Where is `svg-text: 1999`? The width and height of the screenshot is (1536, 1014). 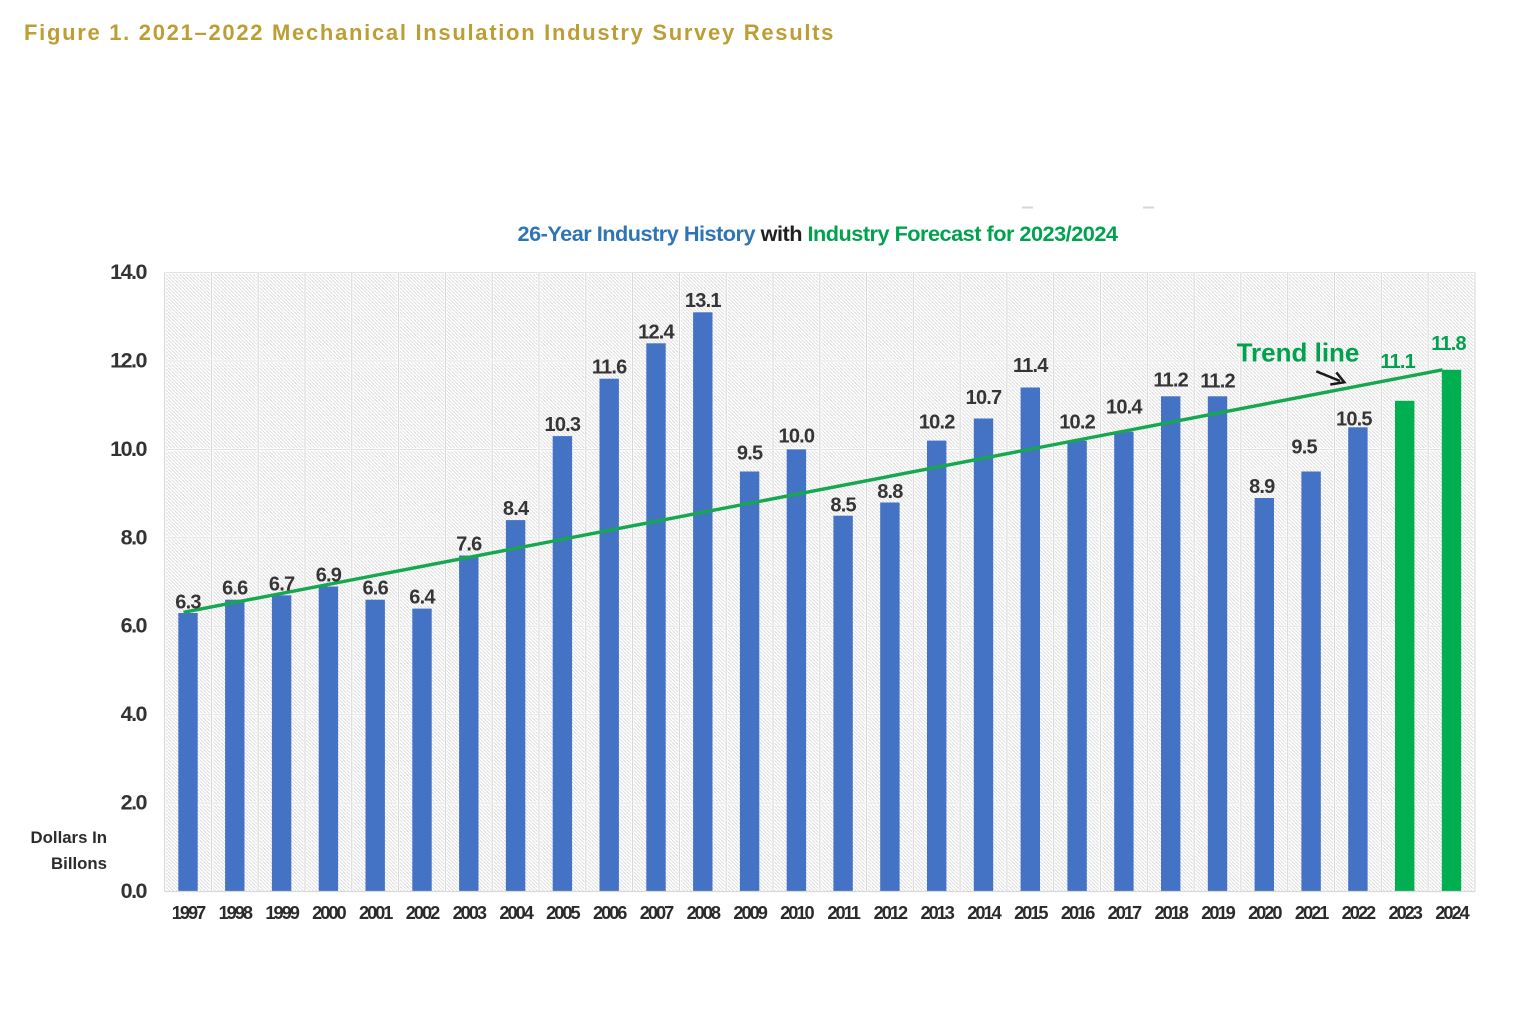 svg-text: 1999 is located at coordinates (282, 913).